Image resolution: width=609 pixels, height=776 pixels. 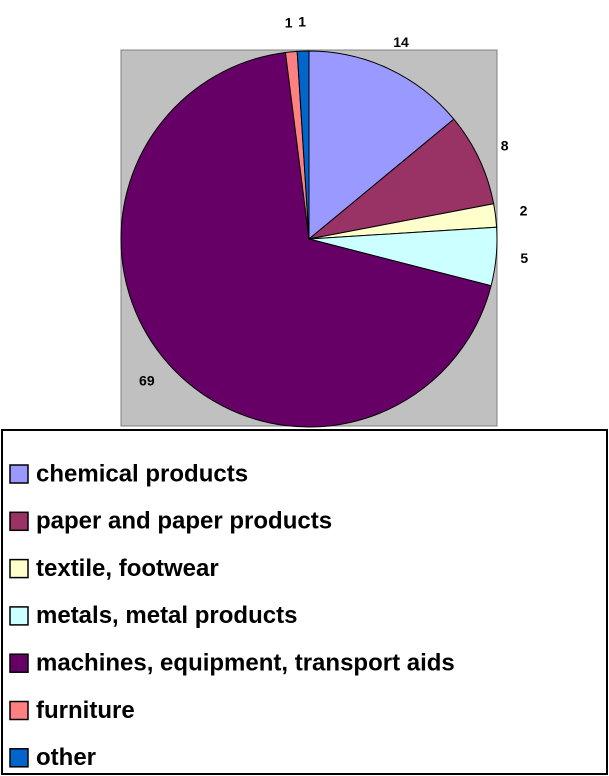 I want to click on legend-label: paper and paper products, so click(x=184, y=521).